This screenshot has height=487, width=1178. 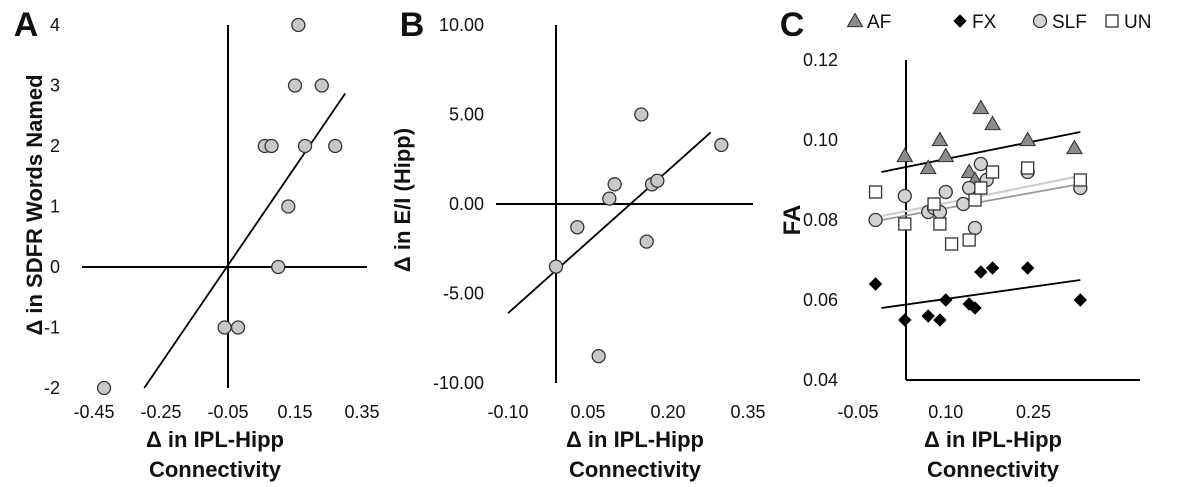 What do you see at coordinates (507, 412) in the screenshot?
I see `x-tick-label: -0.10` at bounding box center [507, 412].